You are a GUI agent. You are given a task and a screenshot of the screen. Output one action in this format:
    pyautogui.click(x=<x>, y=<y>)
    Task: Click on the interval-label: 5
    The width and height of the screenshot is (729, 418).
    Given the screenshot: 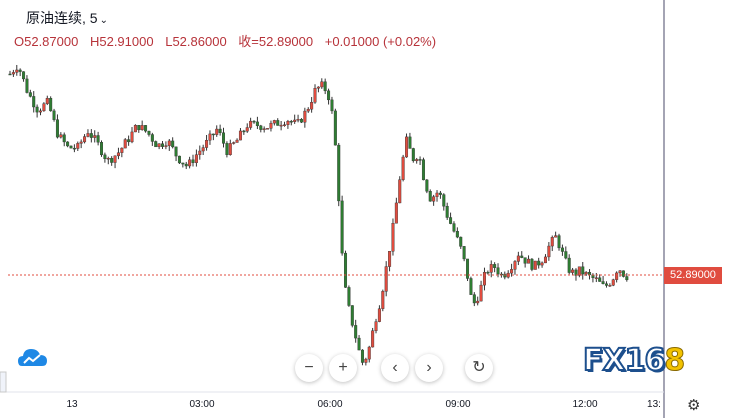 What is the action you would take?
    pyautogui.click(x=93, y=18)
    